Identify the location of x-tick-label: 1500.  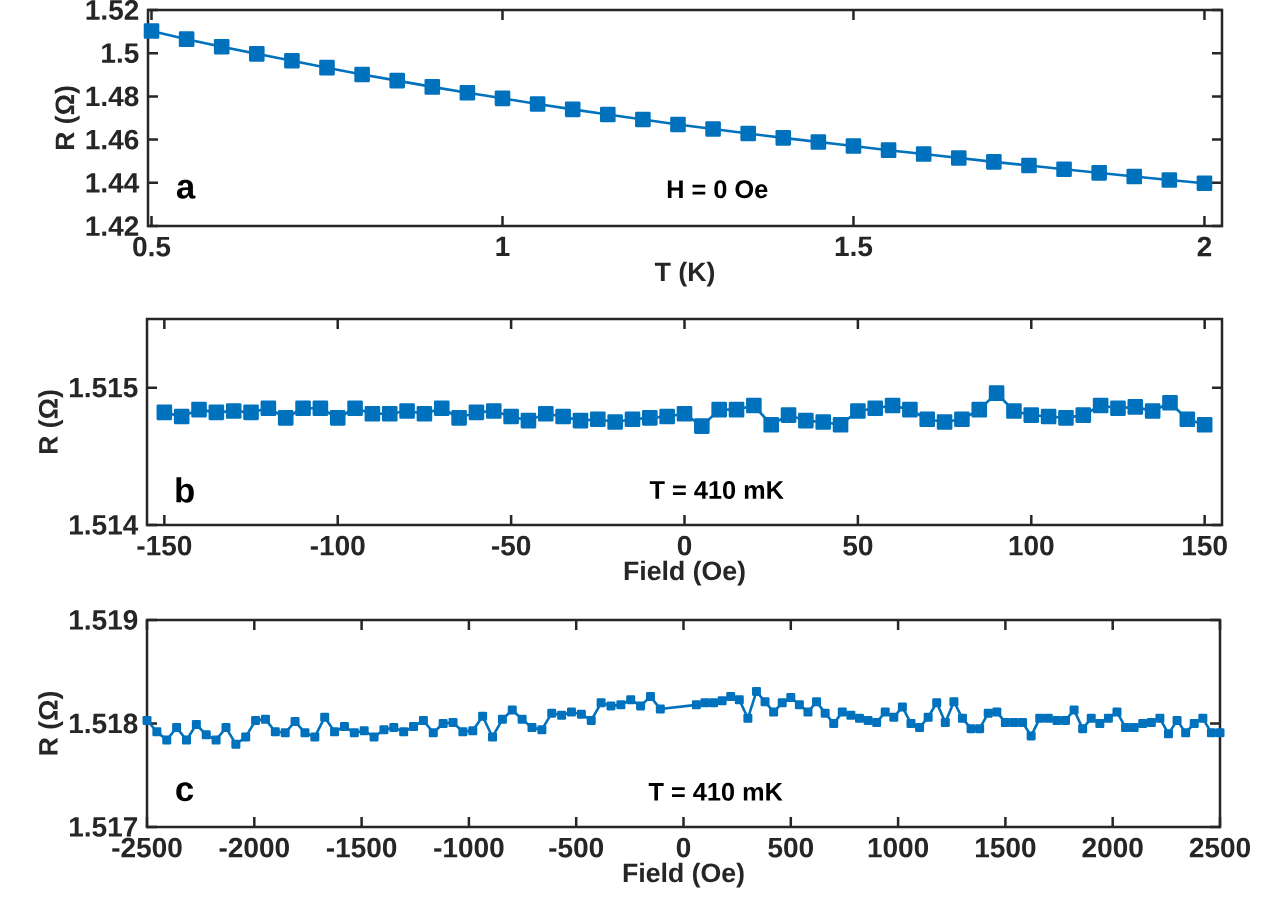
(1006, 847).